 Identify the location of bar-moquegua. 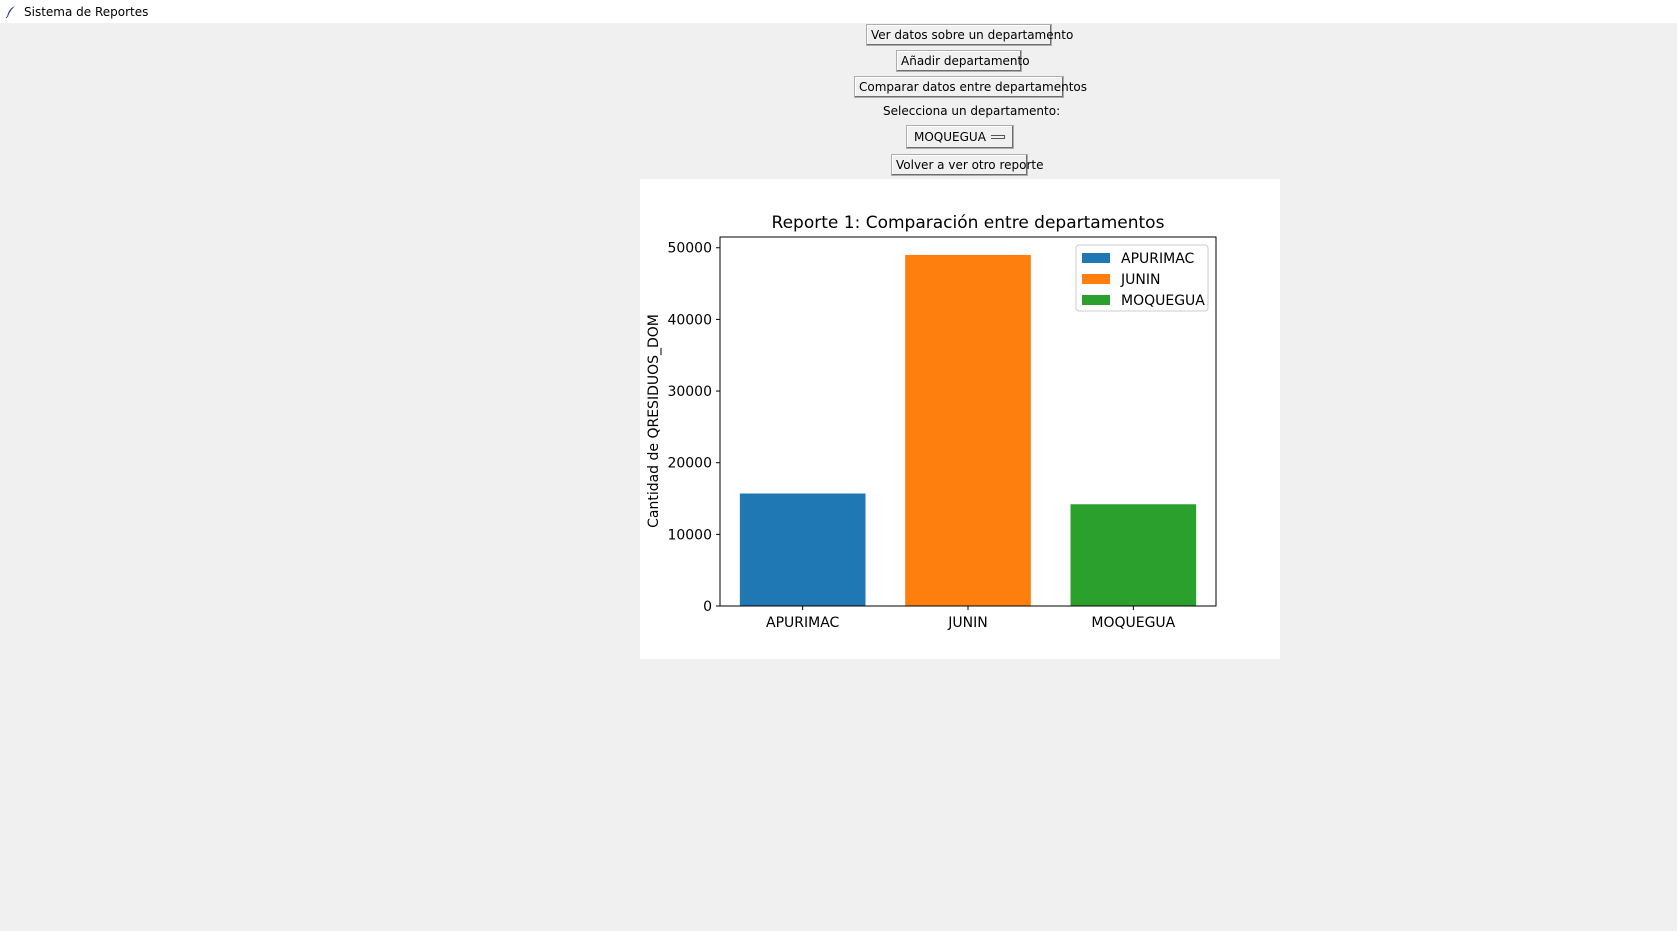
(1133, 555).